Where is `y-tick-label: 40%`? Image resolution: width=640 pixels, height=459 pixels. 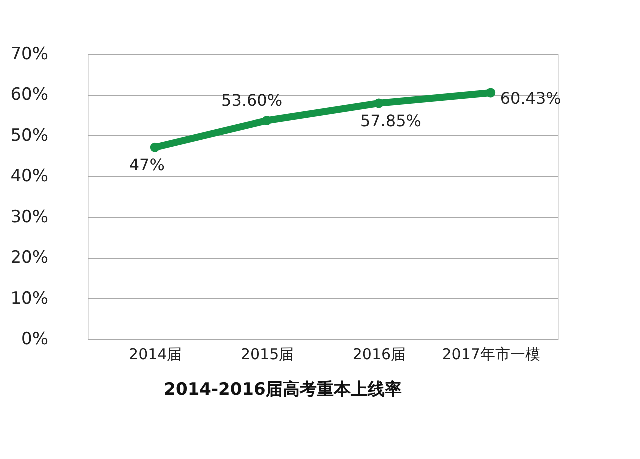 y-tick-label: 40% is located at coordinates (29, 176).